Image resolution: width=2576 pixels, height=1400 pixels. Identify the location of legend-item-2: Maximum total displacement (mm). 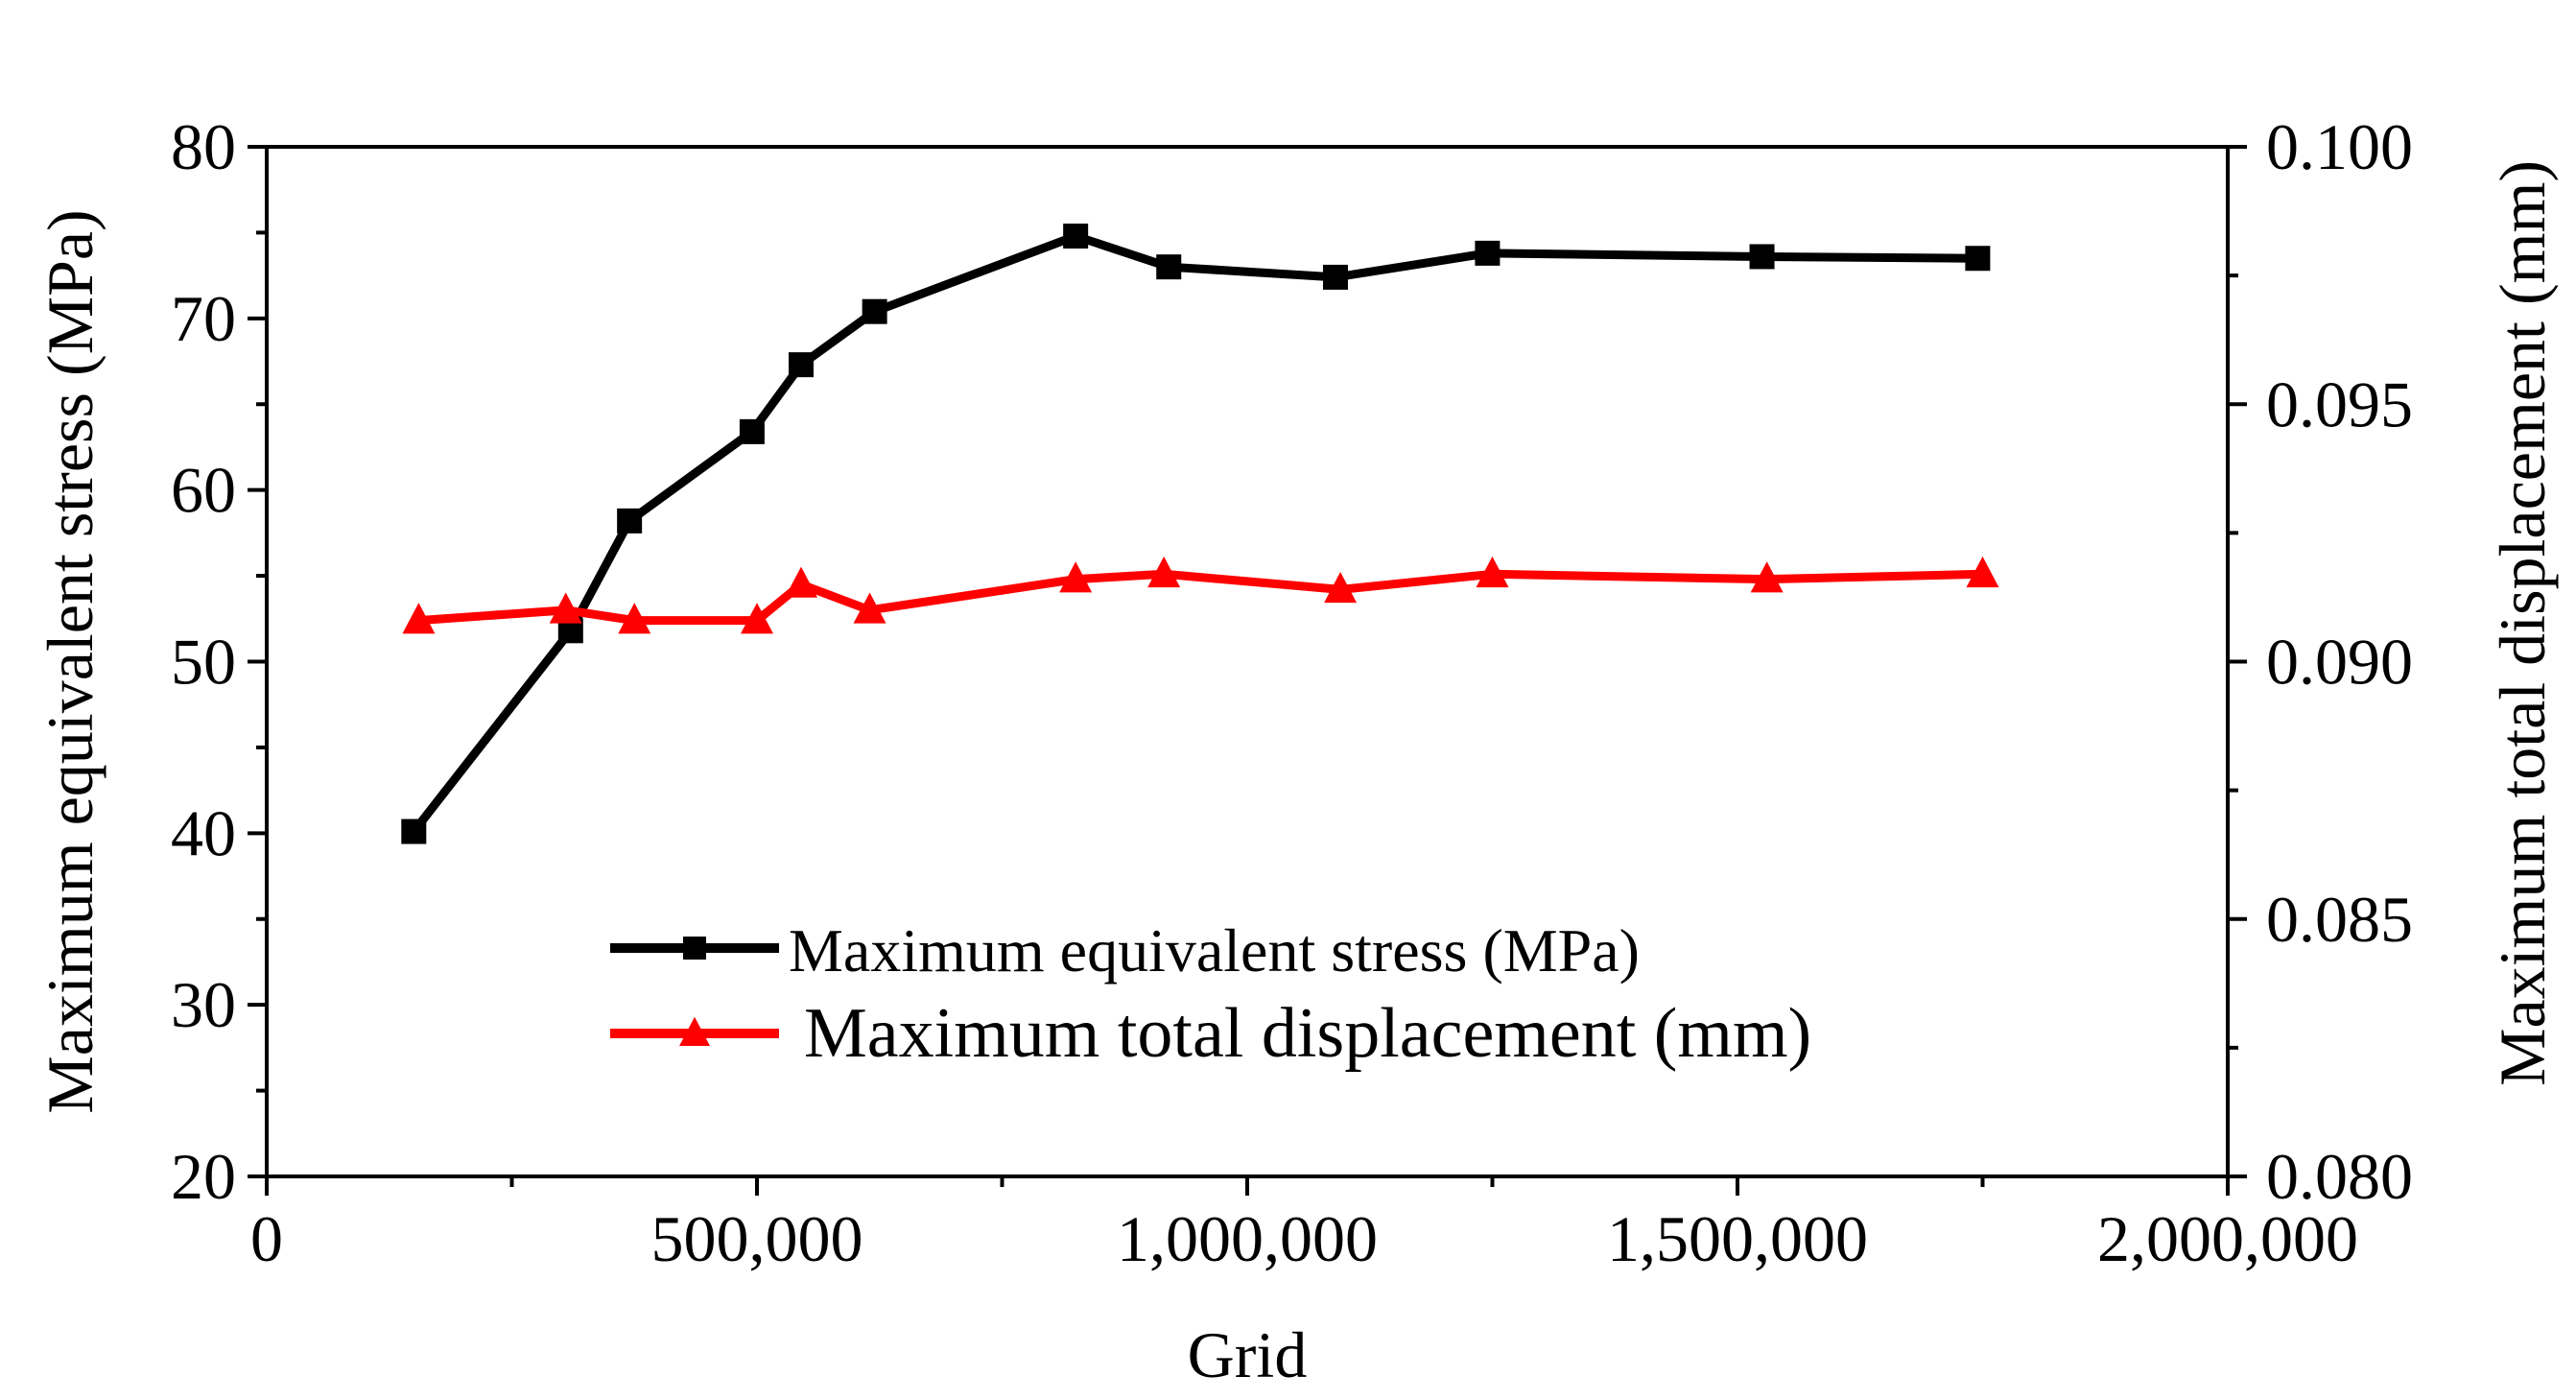
(1211, 1033).